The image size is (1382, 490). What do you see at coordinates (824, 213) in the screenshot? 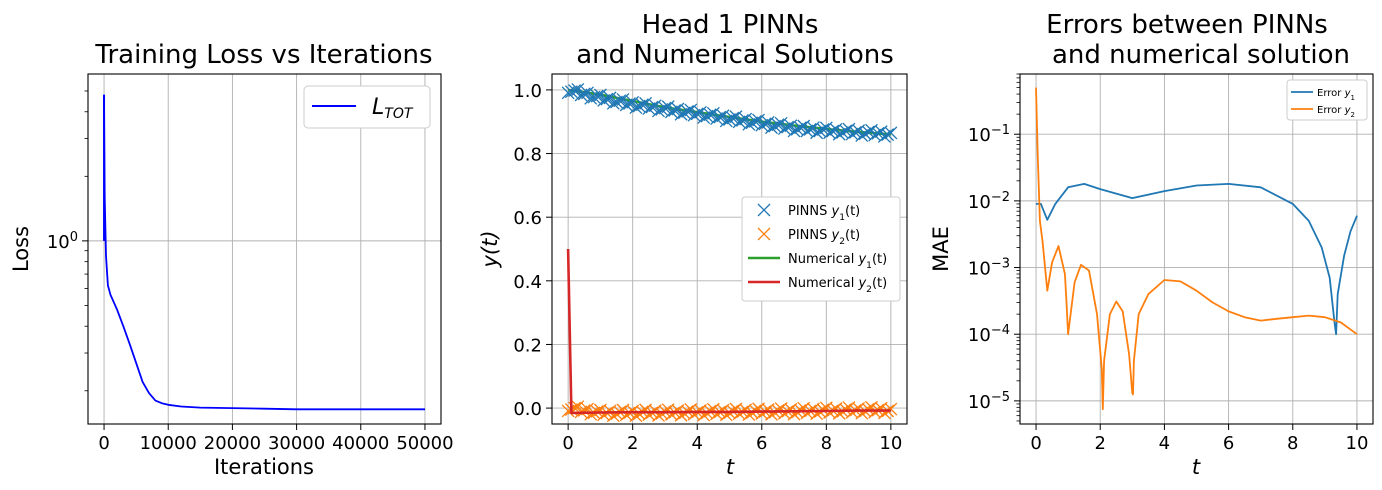
I see `legend-label: PINNS y1(t)` at bounding box center [824, 213].